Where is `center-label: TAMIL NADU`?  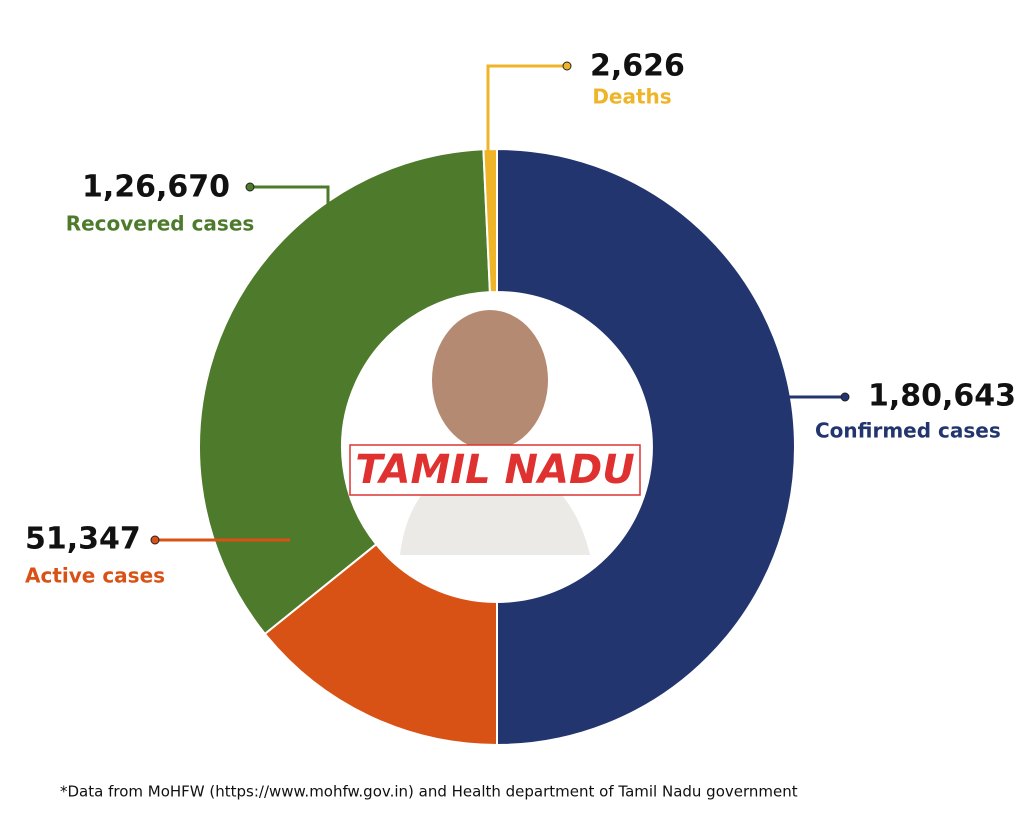
center-label: TAMIL NADU is located at coordinates (494, 470).